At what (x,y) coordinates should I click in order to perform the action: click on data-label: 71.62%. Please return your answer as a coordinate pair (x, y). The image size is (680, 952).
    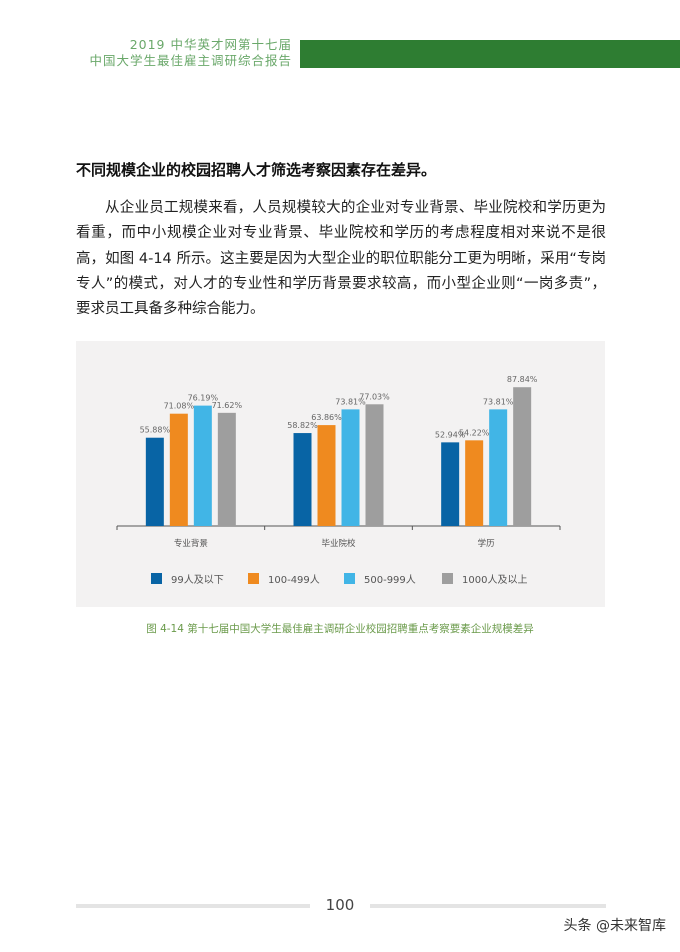
    Looking at the image, I should click on (227, 405).